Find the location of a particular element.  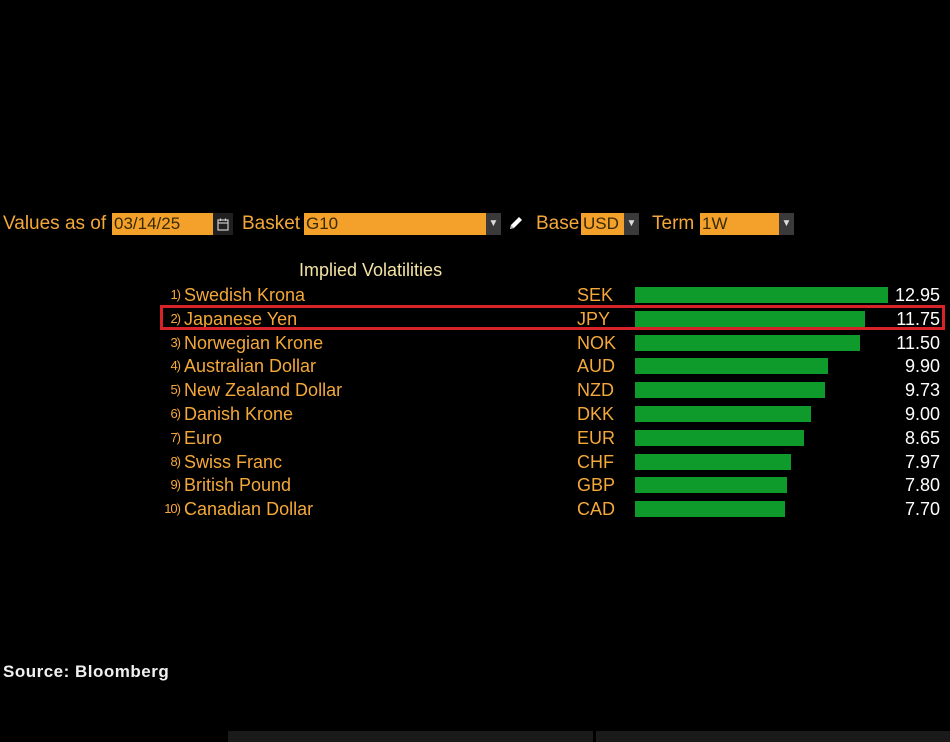

chart-row: 8) Swiss Franc CHF 7.97 is located at coordinates (475, 462).